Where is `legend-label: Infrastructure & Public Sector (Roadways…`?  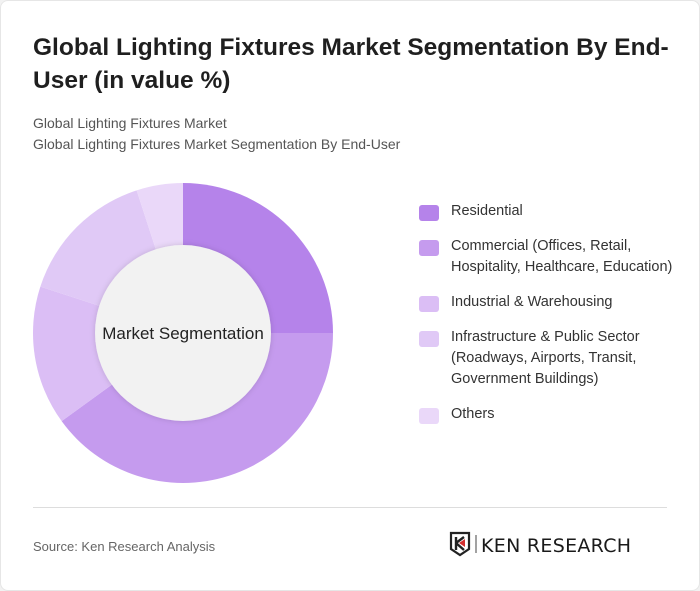 legend-label: Infrastructure & Public Sector (Roadways… is located at coordinates (545, 358).